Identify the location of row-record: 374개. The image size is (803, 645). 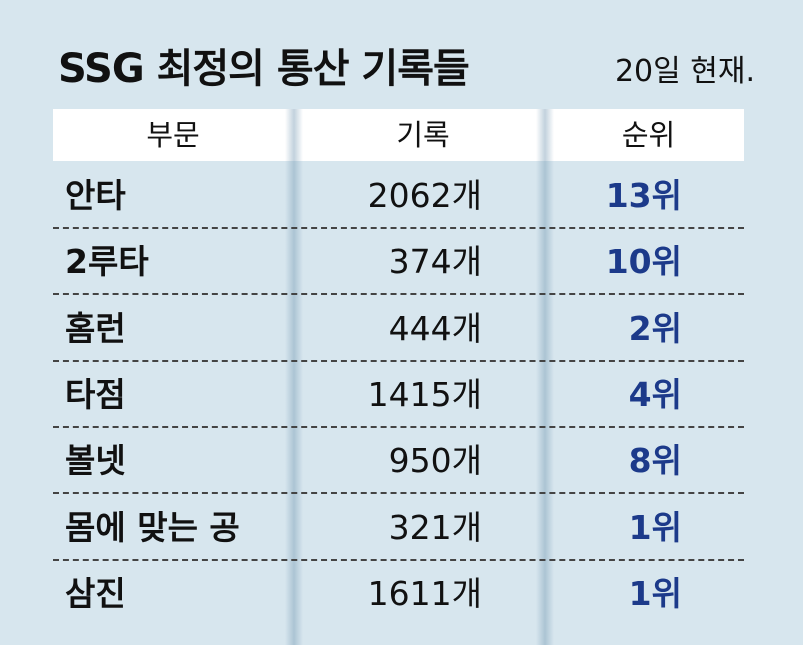
(435, 262).